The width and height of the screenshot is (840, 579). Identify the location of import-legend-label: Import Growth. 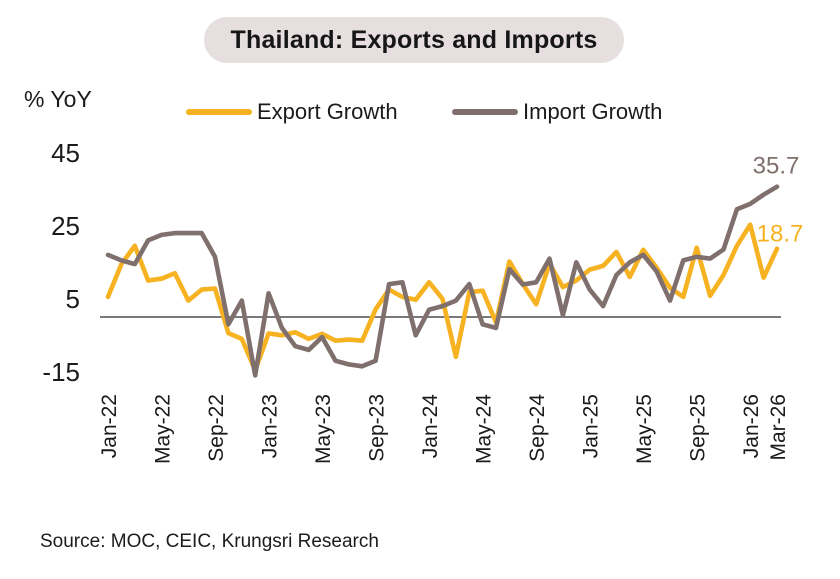
(593, 111).